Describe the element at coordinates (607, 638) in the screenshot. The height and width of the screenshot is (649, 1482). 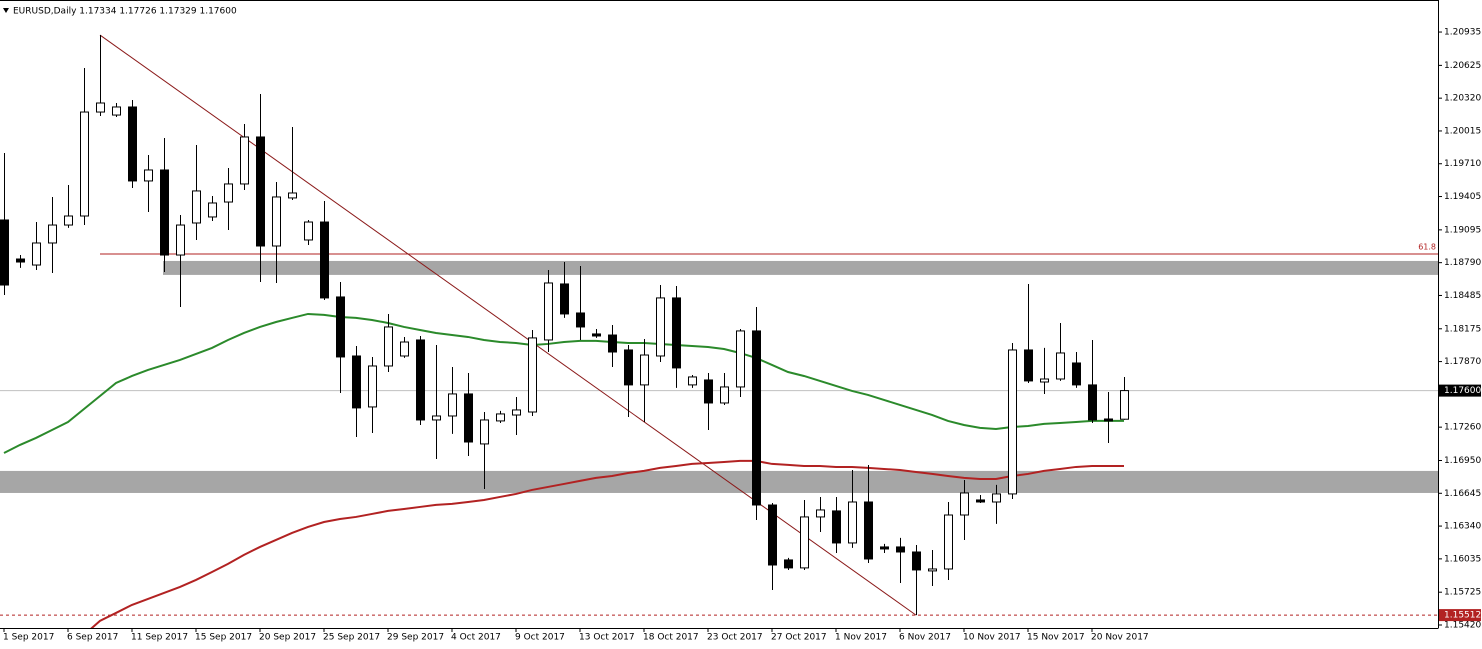
I see `x-tick-label: 13 Oct 2017` at that location.